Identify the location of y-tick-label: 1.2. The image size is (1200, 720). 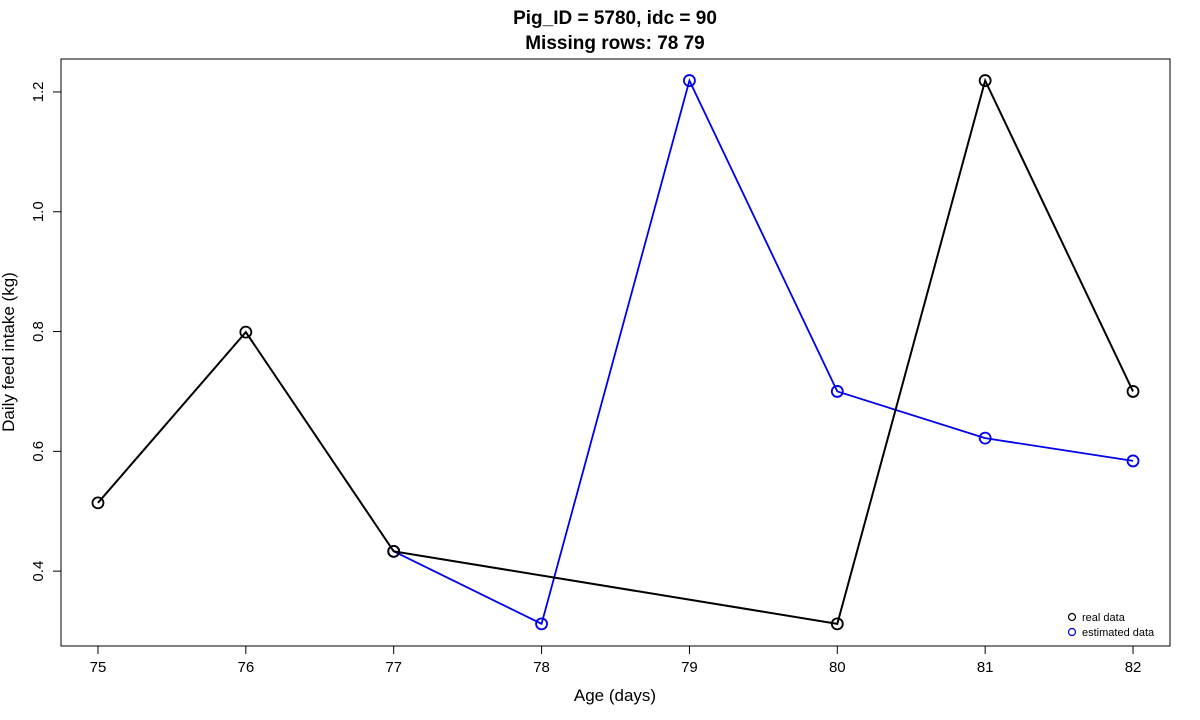
(38, 92).